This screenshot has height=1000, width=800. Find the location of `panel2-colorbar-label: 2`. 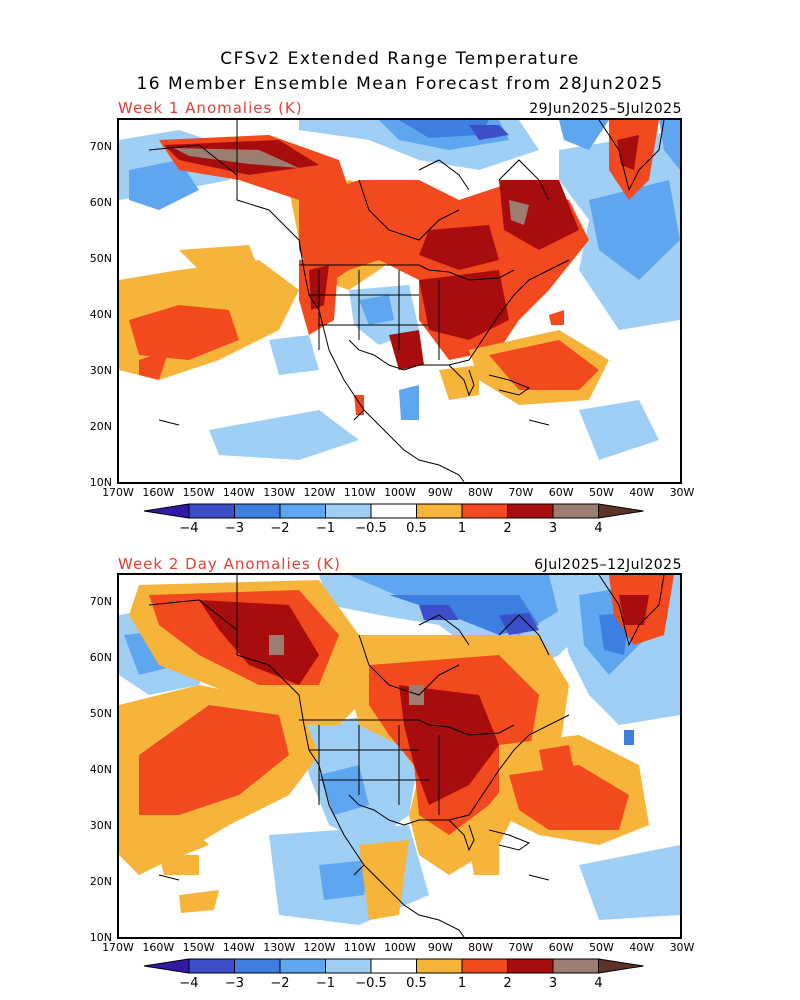

panel2-colorbar-label: 2 is located at coordinates (507, 983).